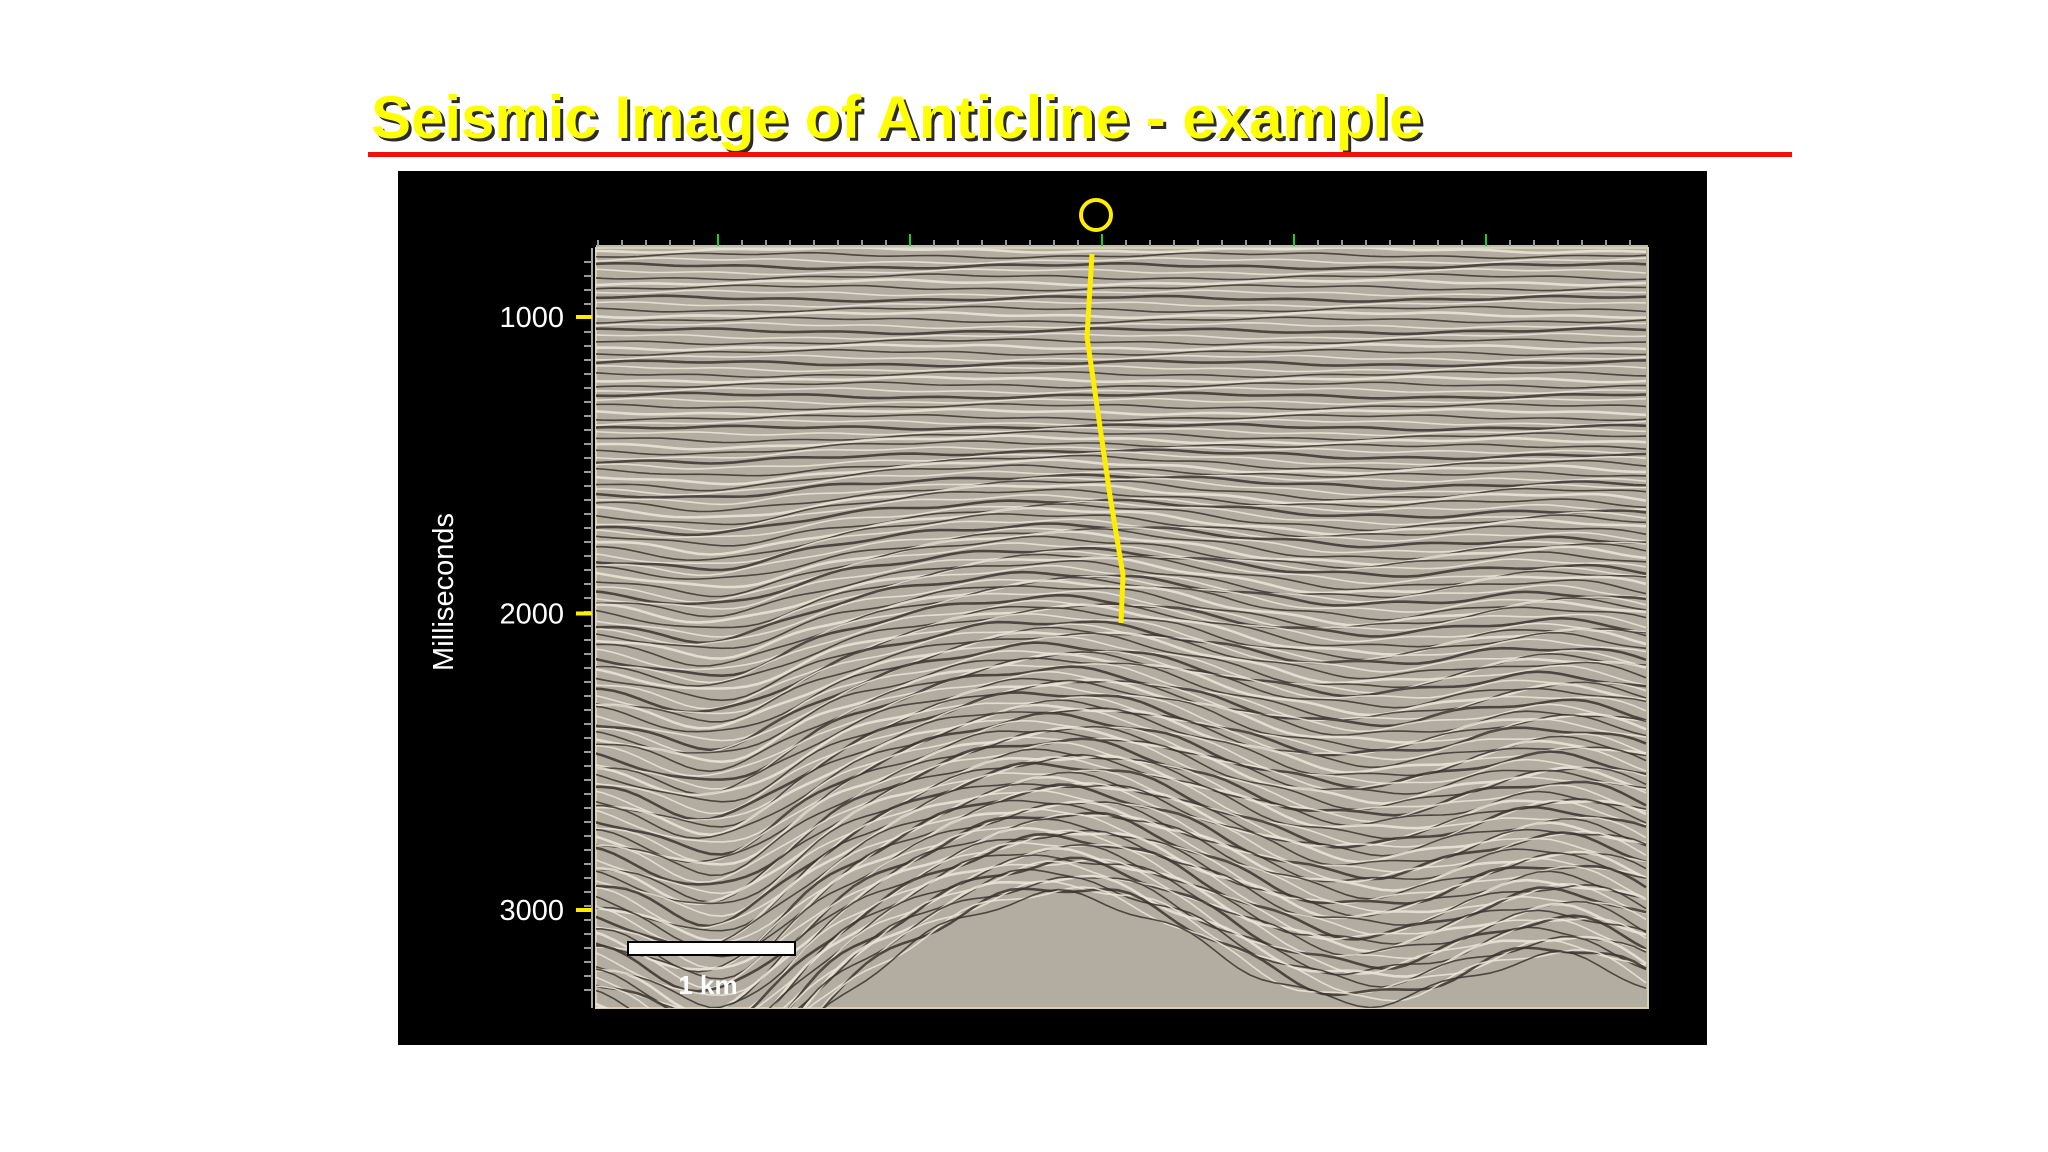 The width and height of the screenshot is (2048, 1152). Describe the element at coordinates (1080, 154) in the screenshot. I see `title-underline` at that location.